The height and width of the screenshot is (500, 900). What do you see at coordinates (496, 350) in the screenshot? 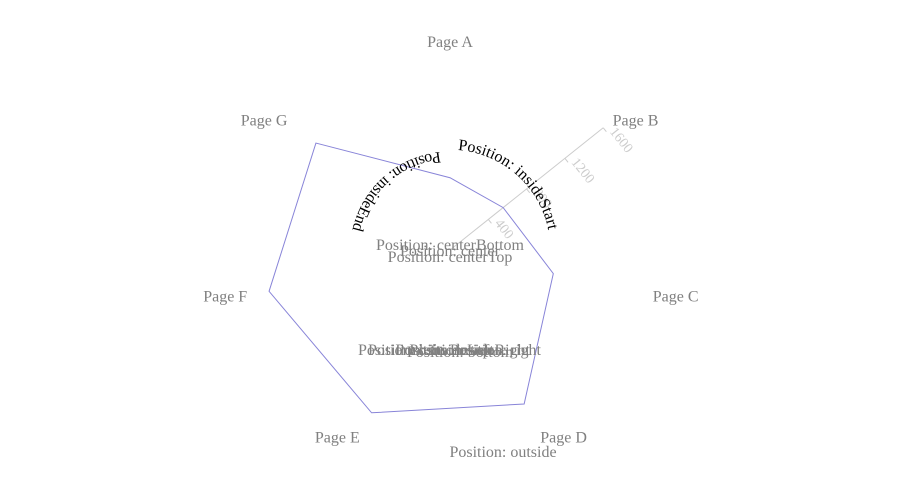
I see `annotation: Position: right` at bounding box center [496, 350].